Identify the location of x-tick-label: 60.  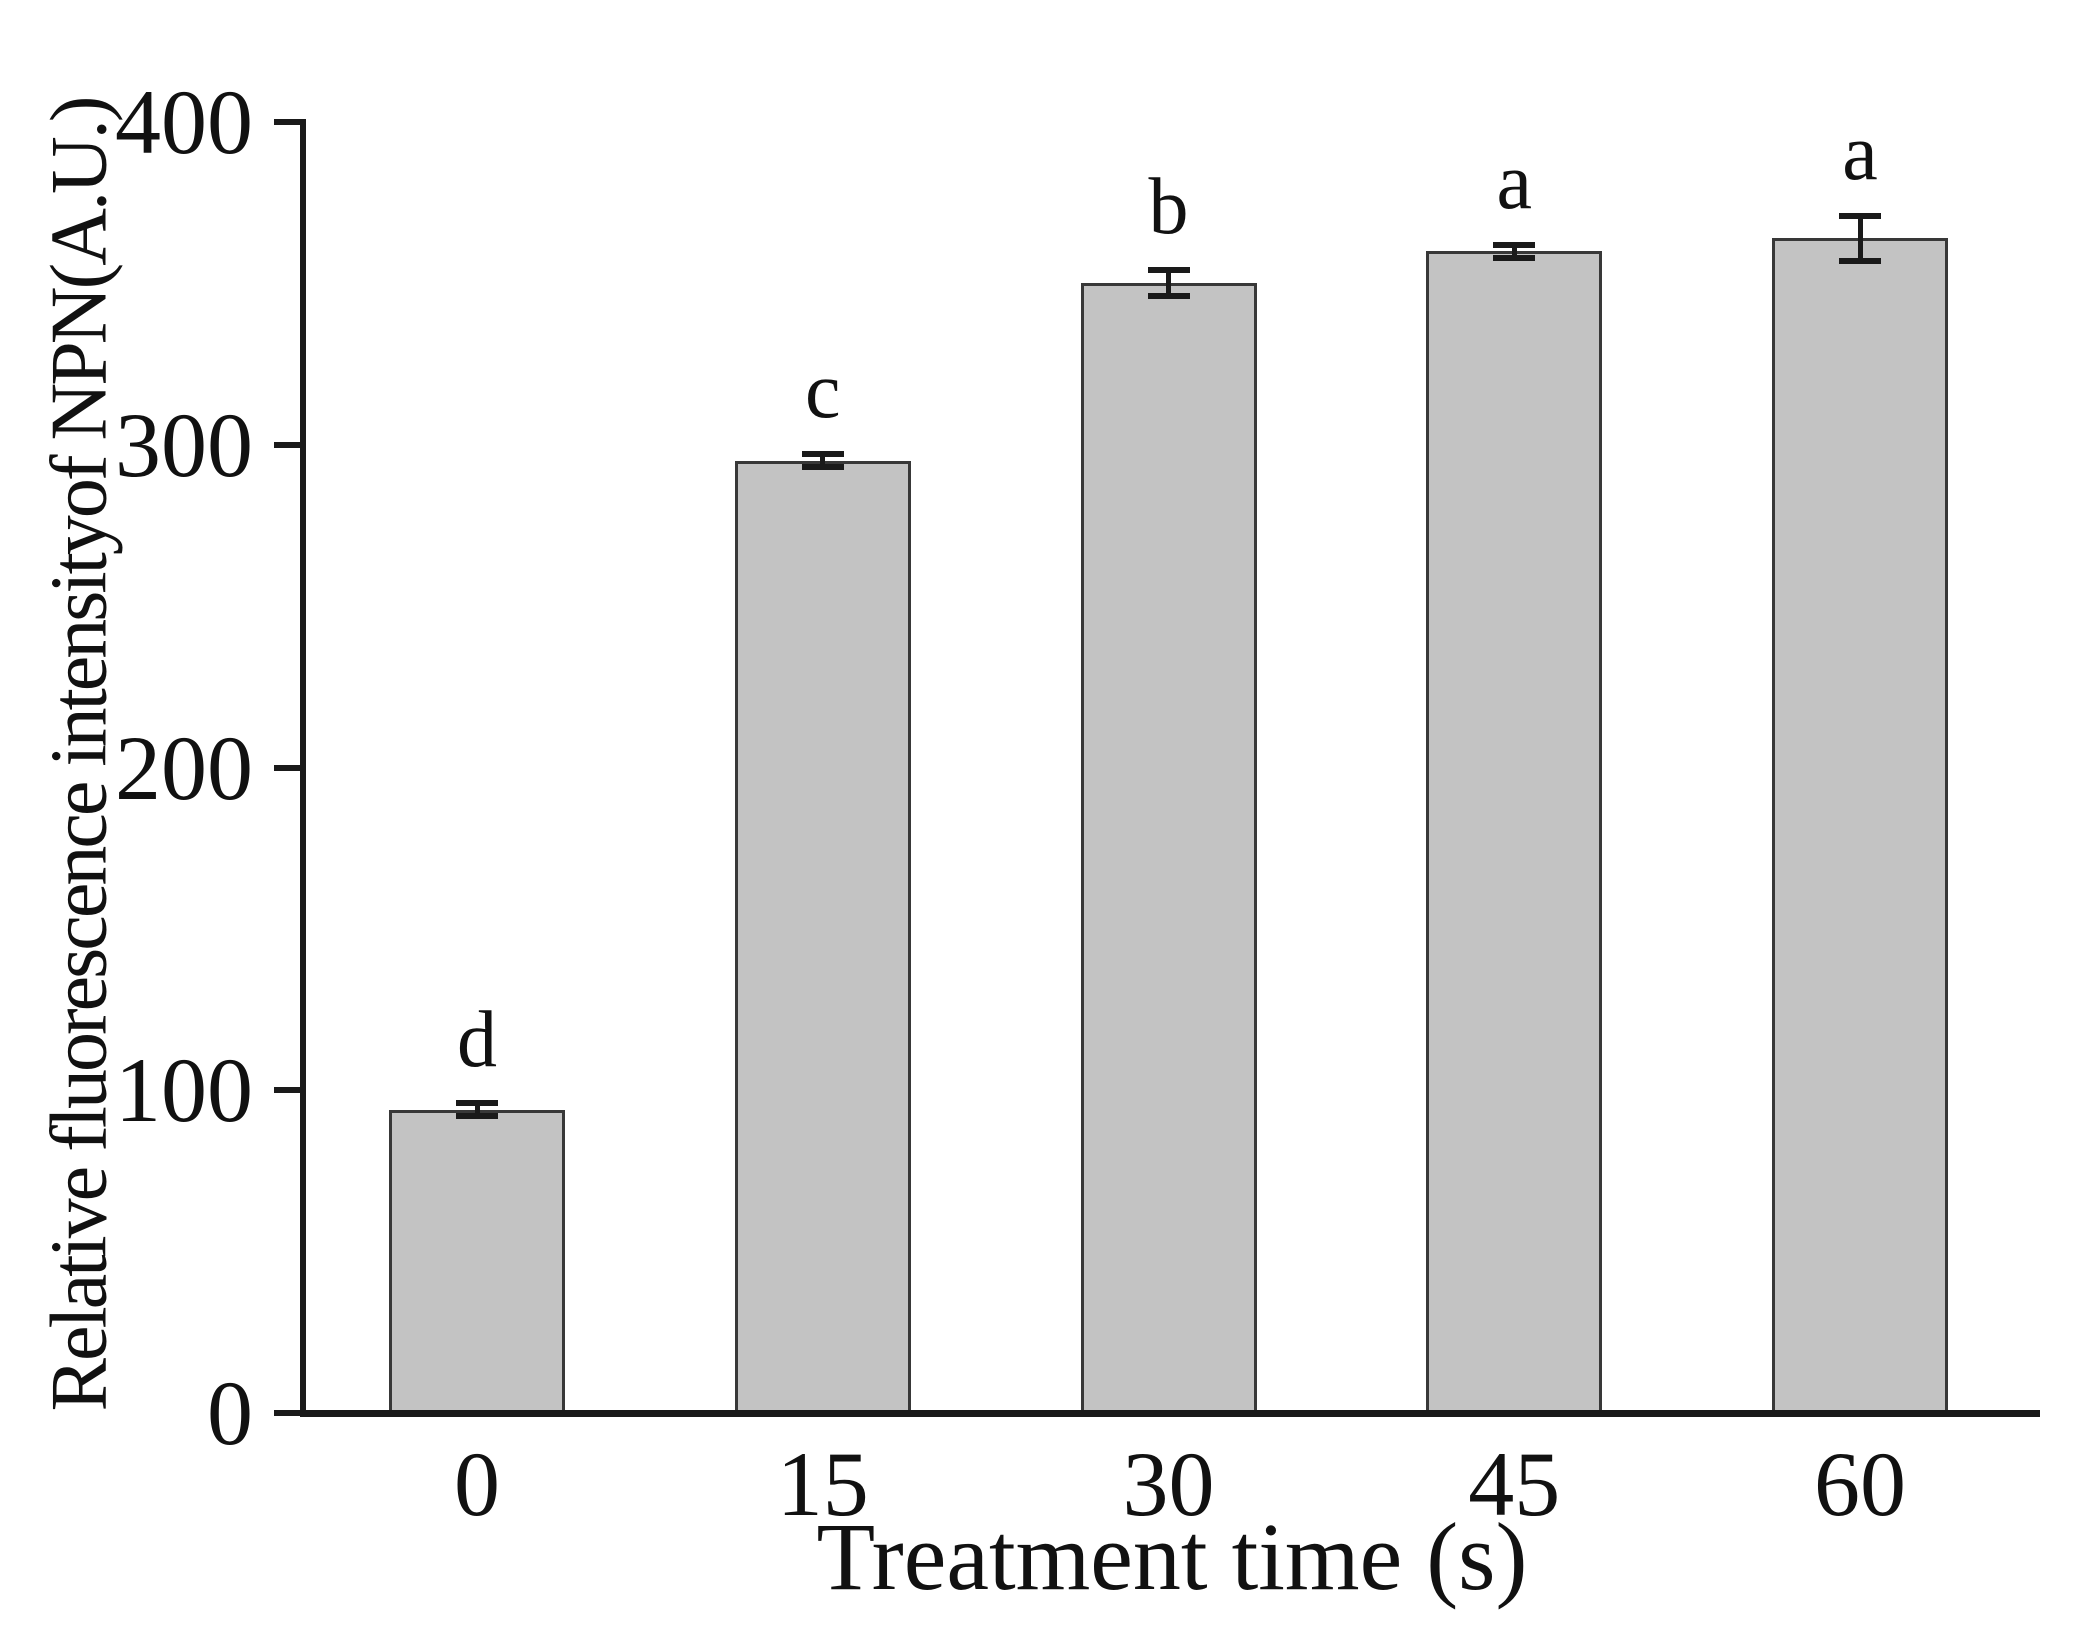
(1860, 1484).